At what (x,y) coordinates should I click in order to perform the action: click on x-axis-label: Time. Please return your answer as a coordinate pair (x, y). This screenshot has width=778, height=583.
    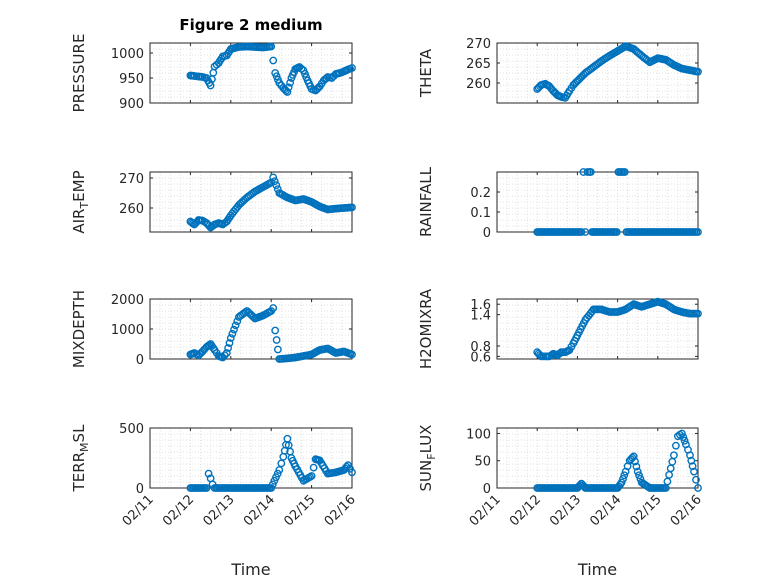
    Looking at the image, I should click on (250, 569).